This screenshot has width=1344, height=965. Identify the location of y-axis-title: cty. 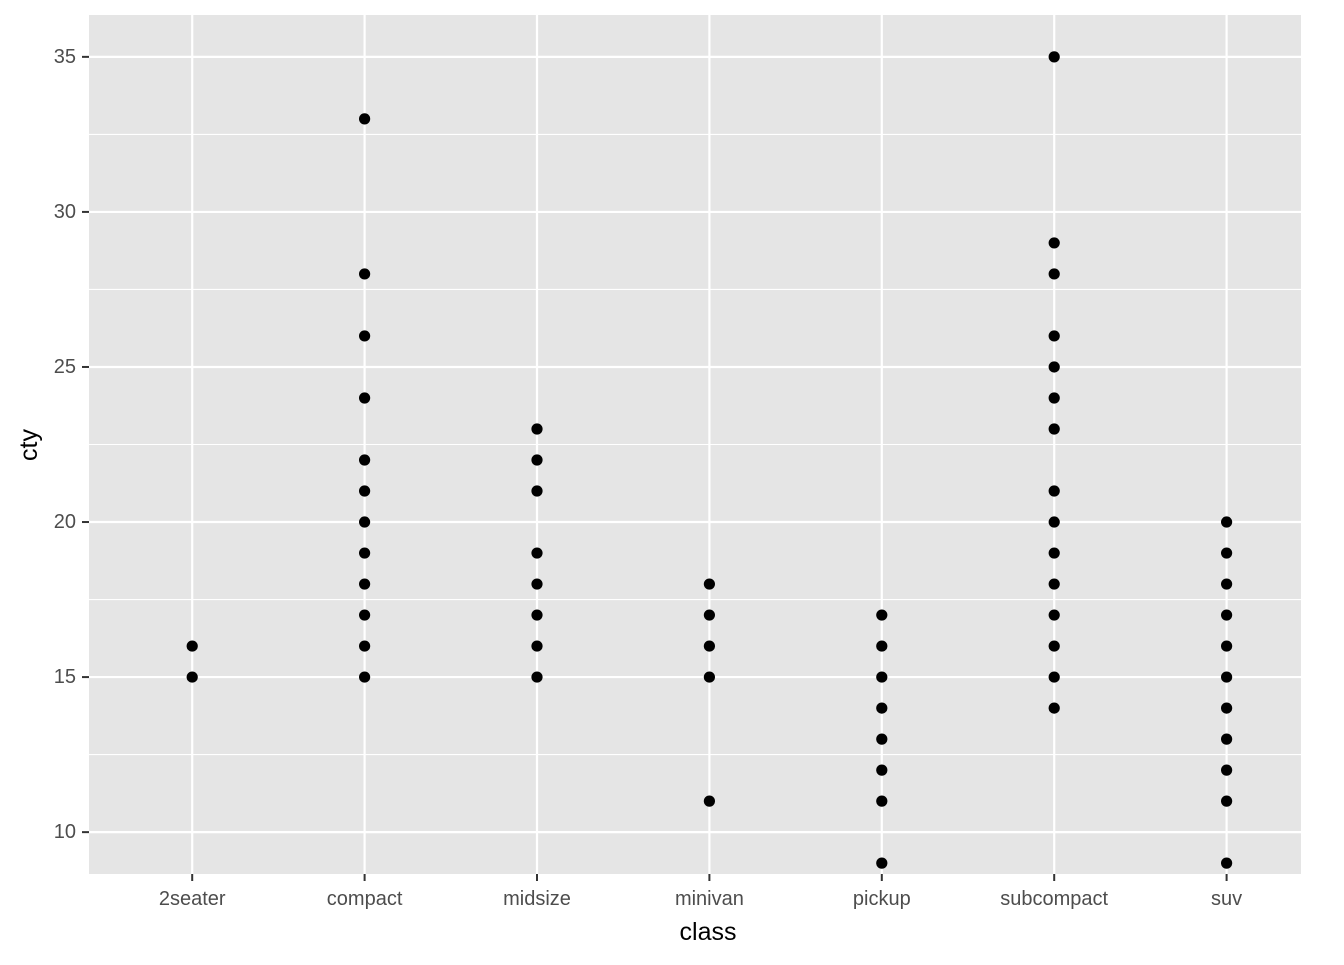
(29, 445).